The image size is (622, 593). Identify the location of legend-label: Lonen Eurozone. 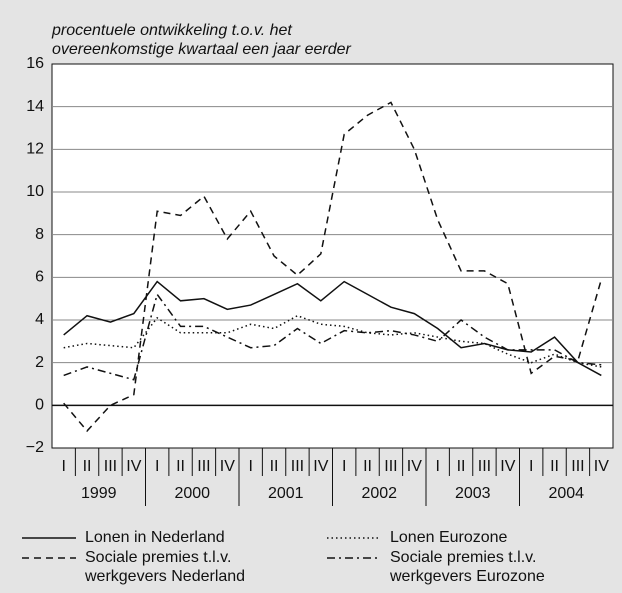
(449, 537).